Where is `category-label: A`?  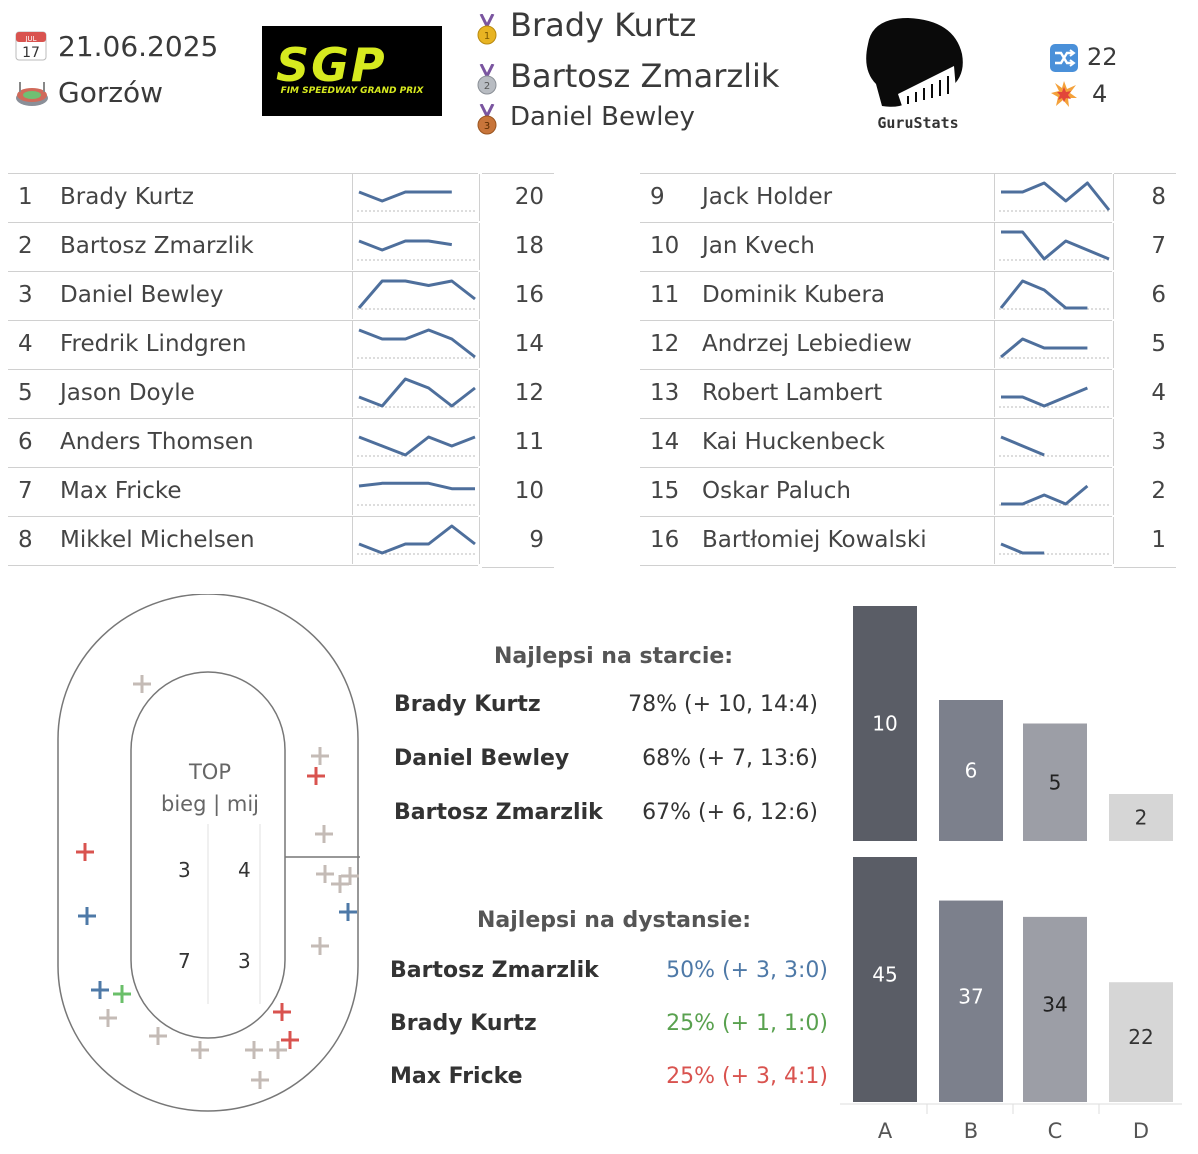
category-label: A is located at coordinates (885, 1131).